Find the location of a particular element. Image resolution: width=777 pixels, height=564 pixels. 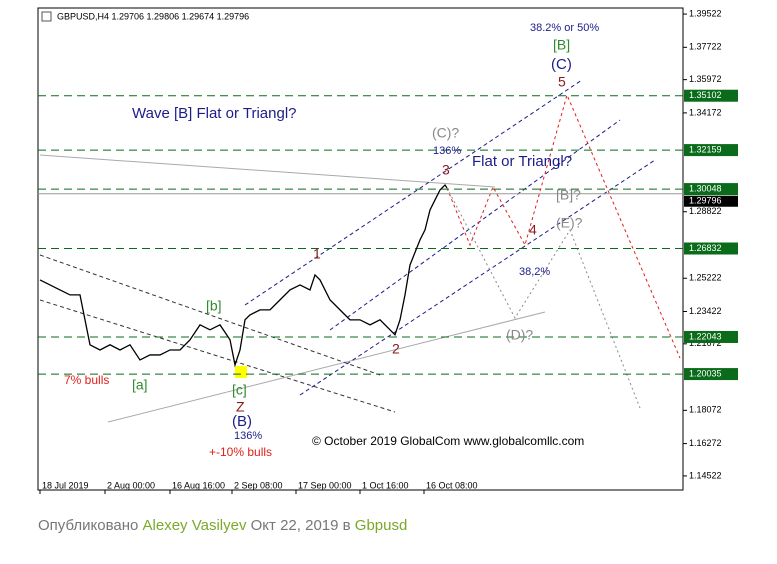

y-tick-label: 1.37722 is located at coordinates (705, 47).